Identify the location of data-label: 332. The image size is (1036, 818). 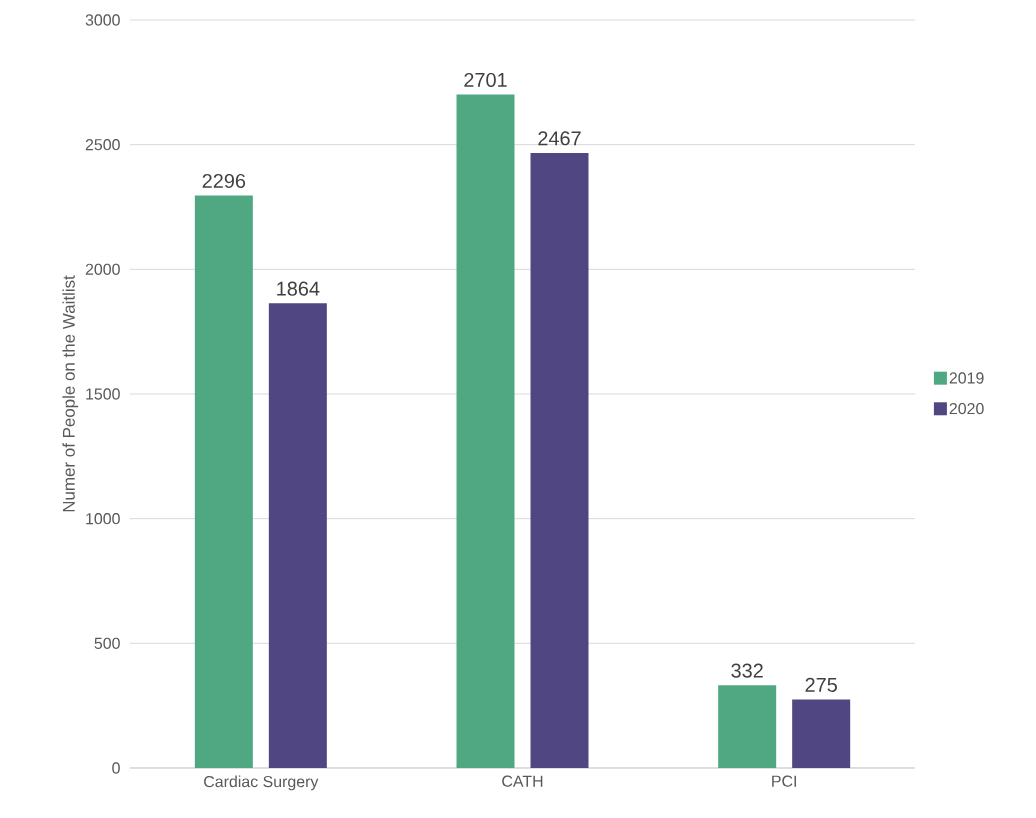
(747, 670).